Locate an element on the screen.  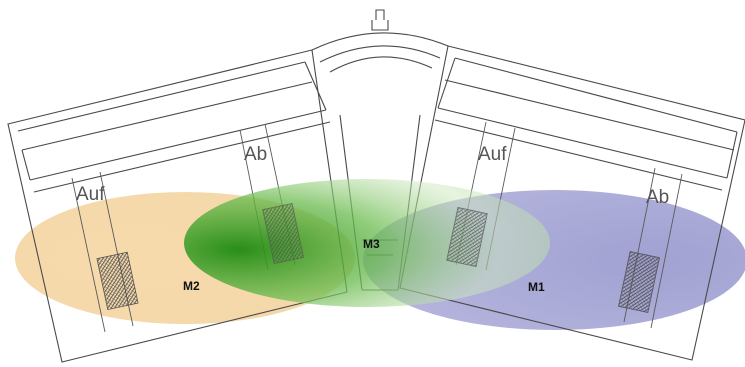
label-left-auf: Auf is located at coordinates (90, 194).